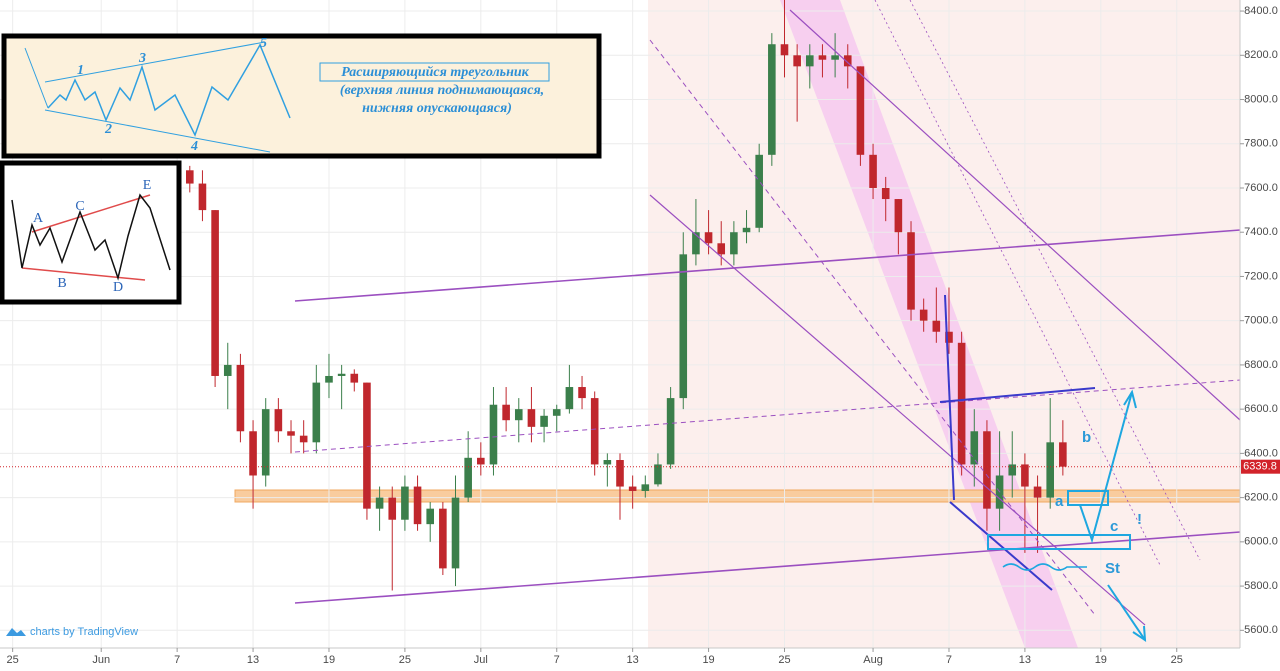  I want to click on box, so click(91, 232).